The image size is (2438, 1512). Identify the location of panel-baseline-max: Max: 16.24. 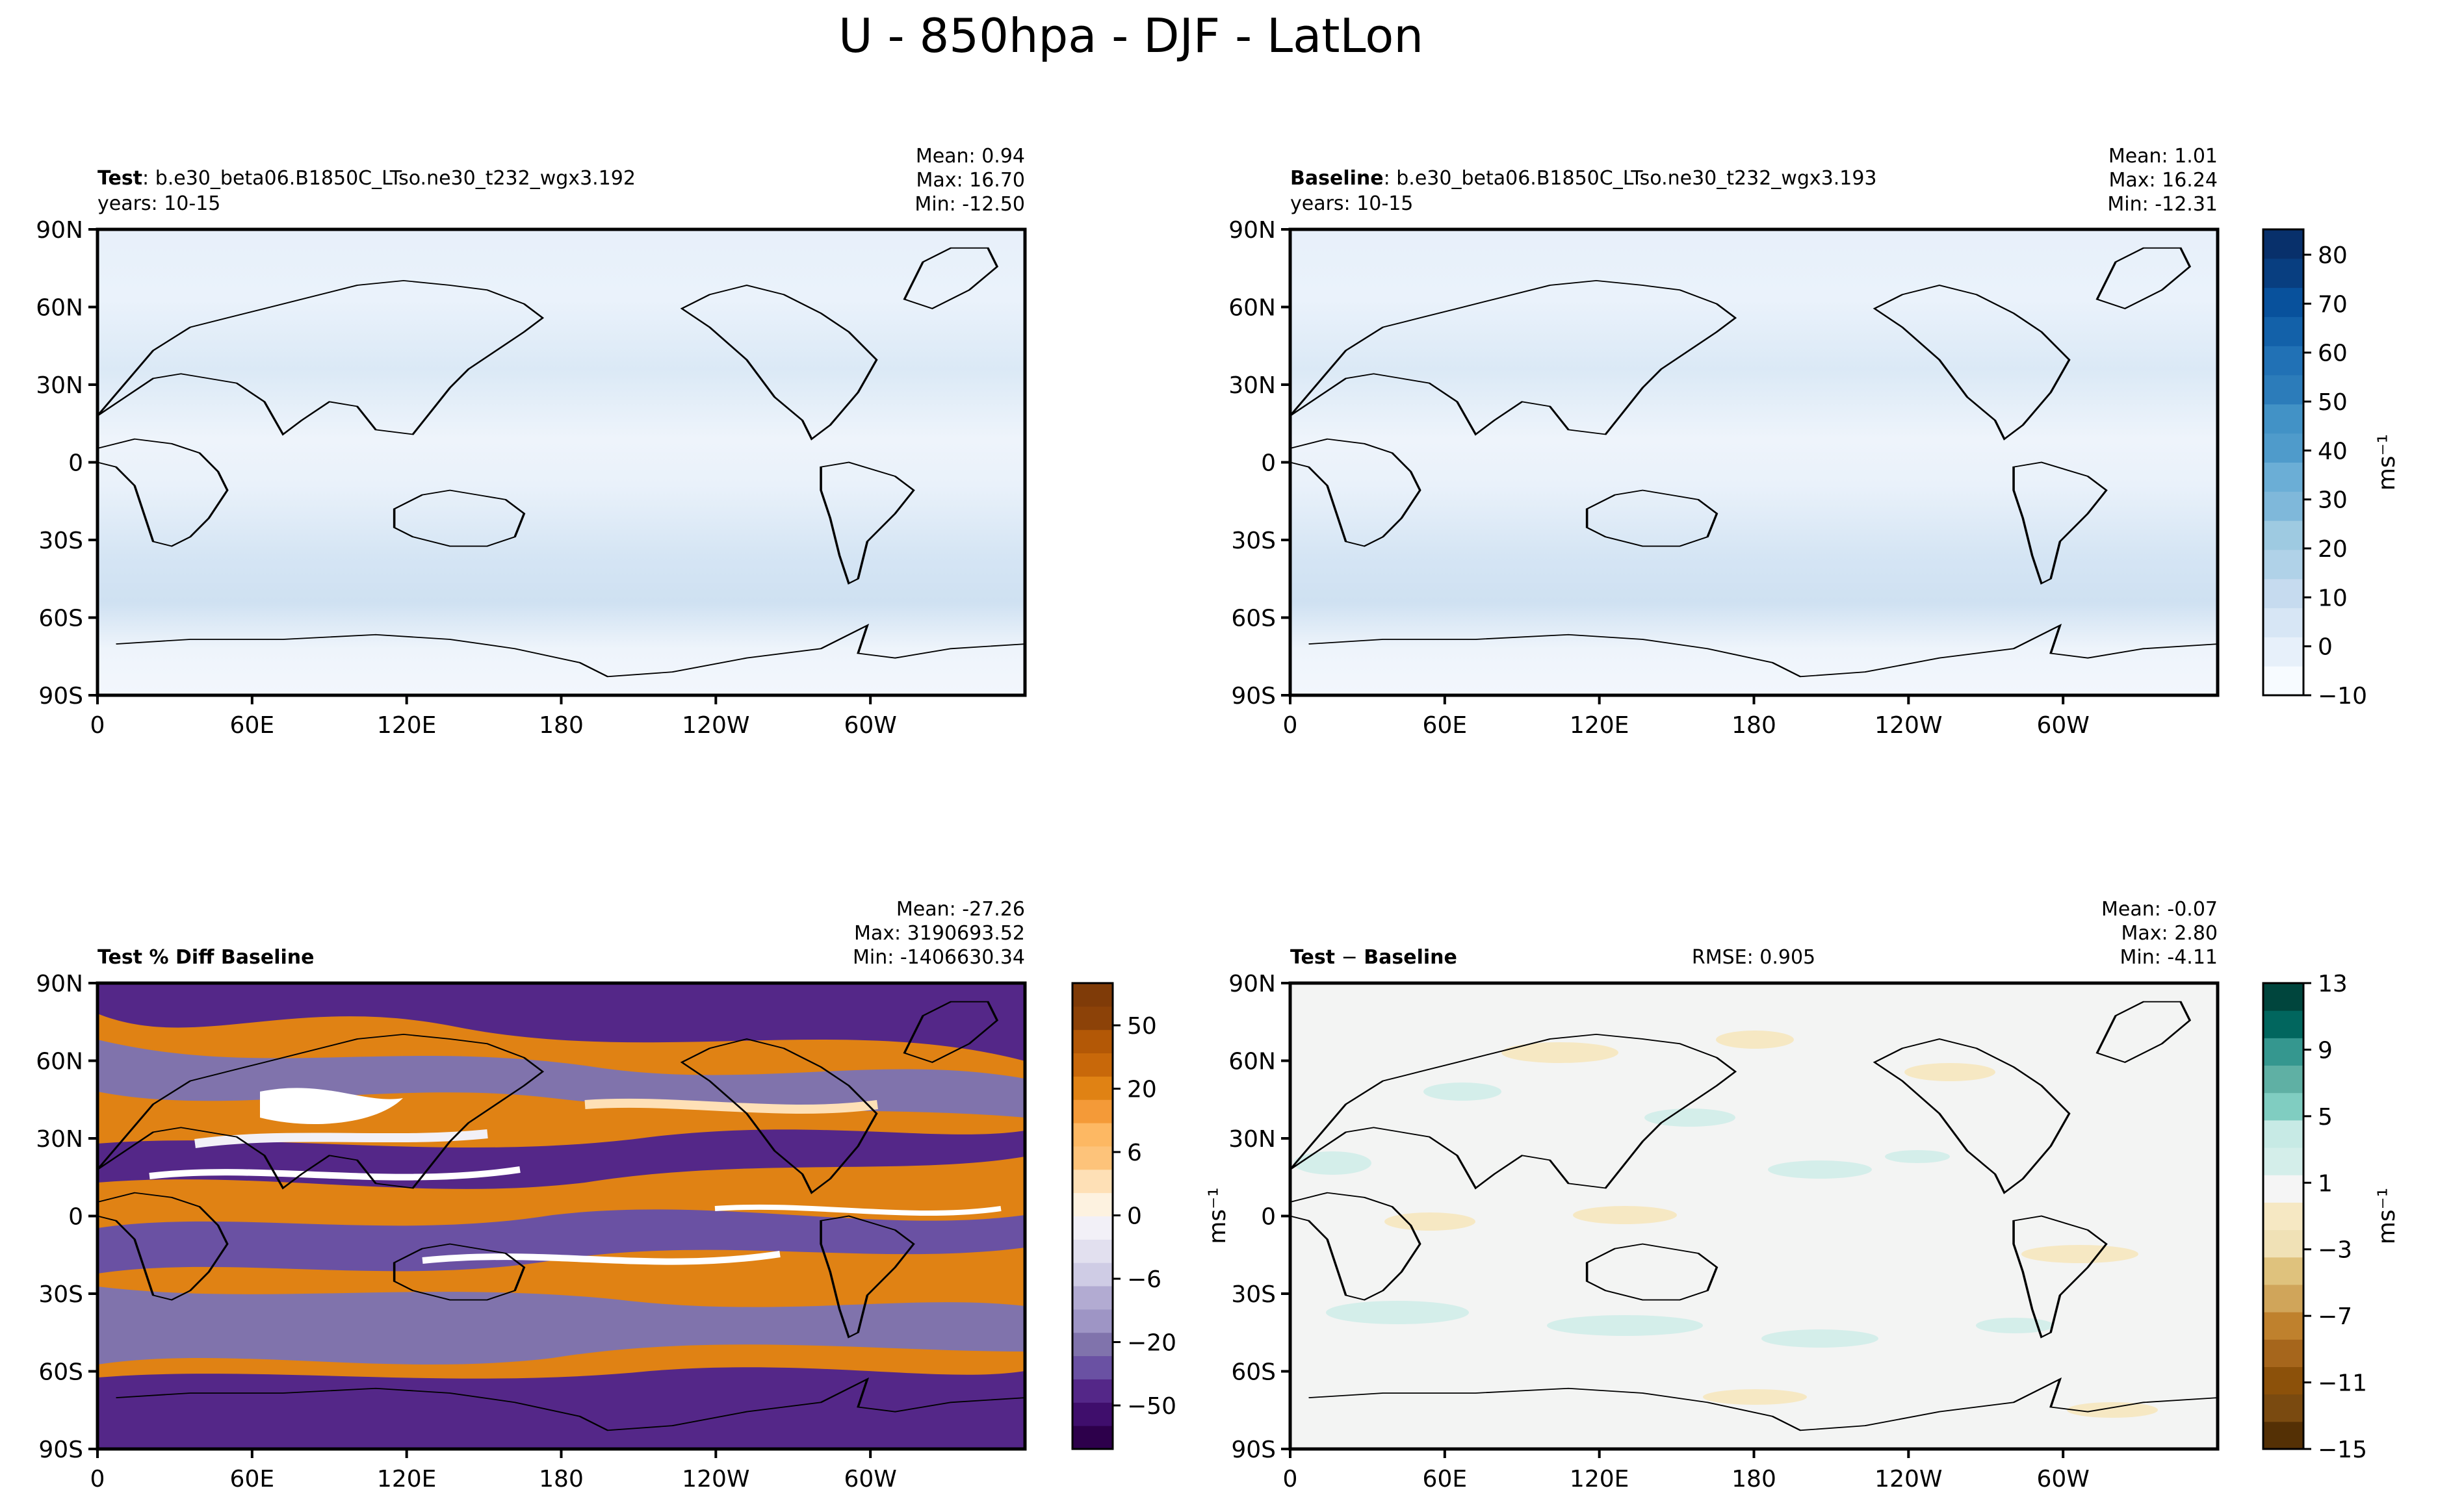
(2163, 180).